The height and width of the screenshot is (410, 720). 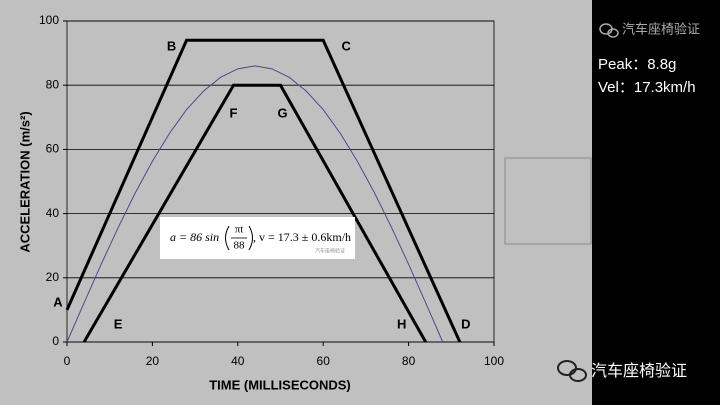 What do you see at coordinates (324, 361) in the screenshot?
I see `x-tick-label: 60` at bounding box center [324, 361].